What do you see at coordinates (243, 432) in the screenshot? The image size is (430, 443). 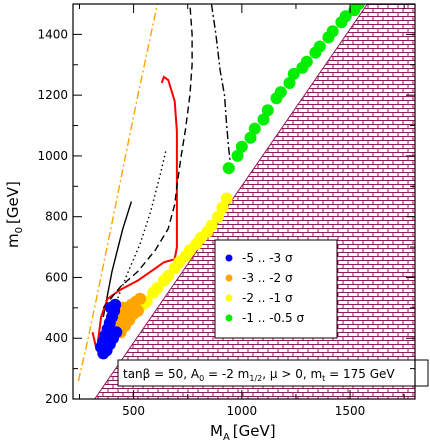 I see `x-axis-label: MA [GeV]` at bounding box center [243, 432].